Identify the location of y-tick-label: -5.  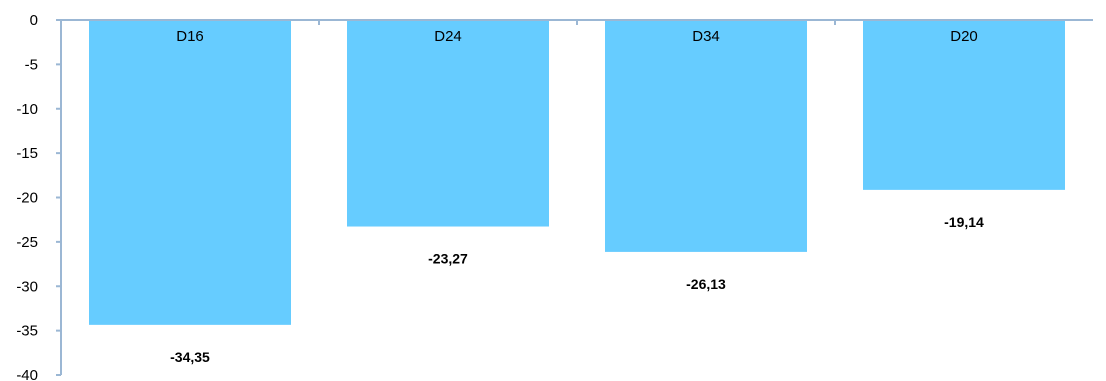
(31, 64).